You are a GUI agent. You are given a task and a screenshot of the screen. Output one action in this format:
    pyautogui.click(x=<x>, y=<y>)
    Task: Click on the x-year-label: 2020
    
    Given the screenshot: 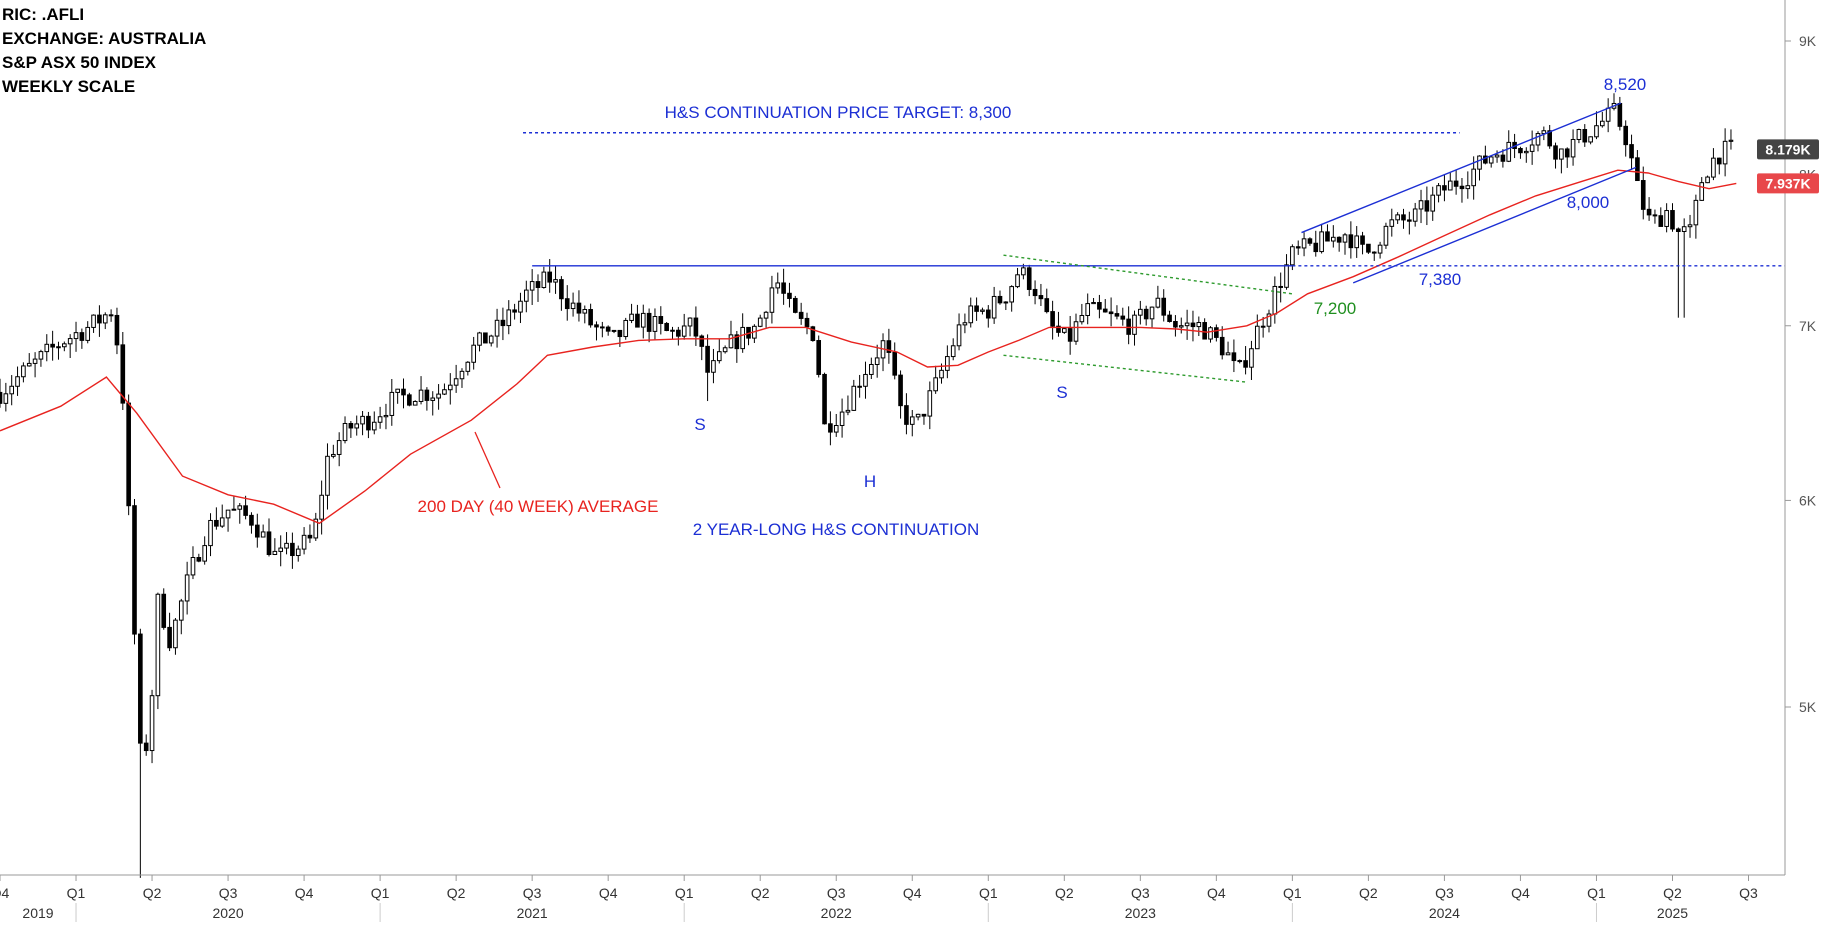 What is the action you would take?
    pyautogui.click(x=227, y=913)
    